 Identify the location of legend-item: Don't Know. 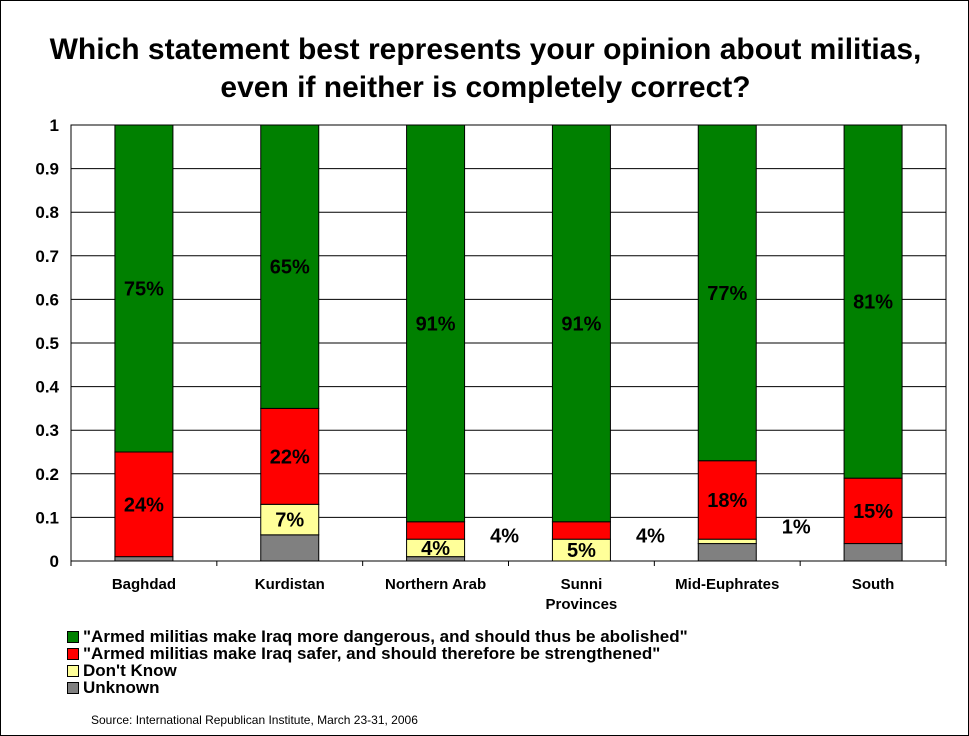
(377, 670).